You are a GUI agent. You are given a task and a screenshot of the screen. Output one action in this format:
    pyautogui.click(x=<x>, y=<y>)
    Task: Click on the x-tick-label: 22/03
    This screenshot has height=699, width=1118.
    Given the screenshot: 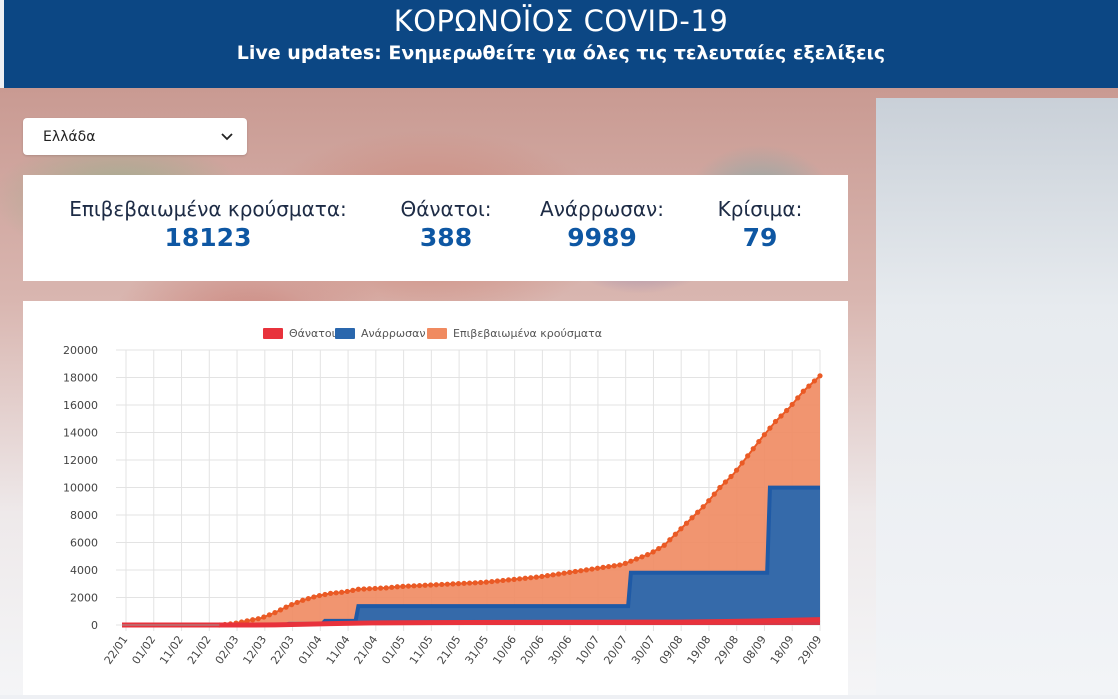 What is the action you would take?
    pyautogui.click(x=282, y=649)
    